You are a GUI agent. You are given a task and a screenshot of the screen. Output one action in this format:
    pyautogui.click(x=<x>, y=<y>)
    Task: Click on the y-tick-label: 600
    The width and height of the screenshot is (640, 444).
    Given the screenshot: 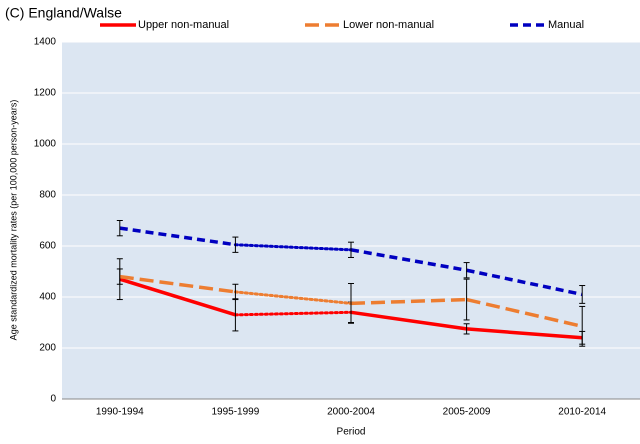 What is the action you would take?
    pyautogui.click(x=47, y=246)
    